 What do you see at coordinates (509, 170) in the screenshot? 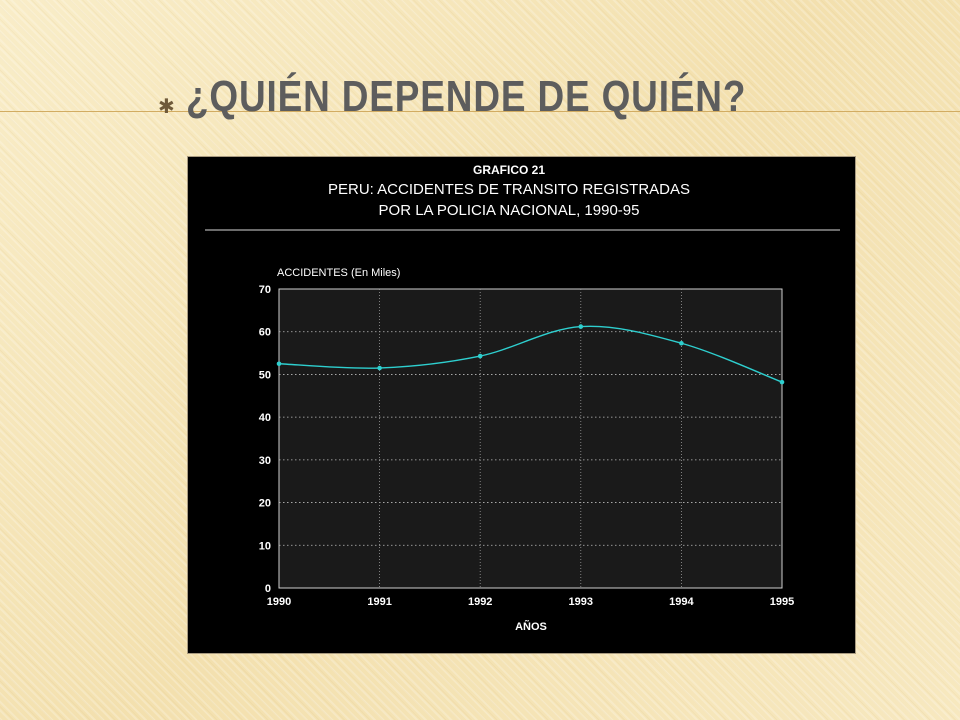
I see `chart-title-line-1: GRAFICO 21` at bounding box center [509, 170].